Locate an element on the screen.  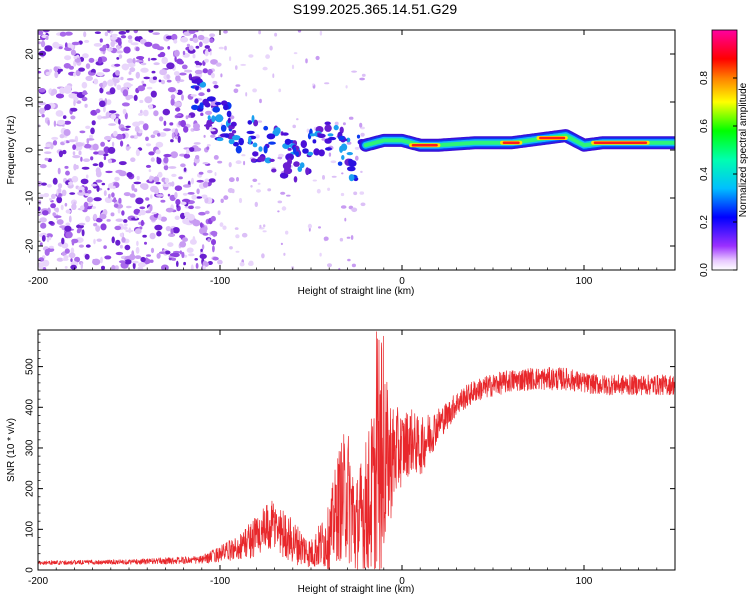
y-tick-label: 0 is located at coordinates (30, 150).